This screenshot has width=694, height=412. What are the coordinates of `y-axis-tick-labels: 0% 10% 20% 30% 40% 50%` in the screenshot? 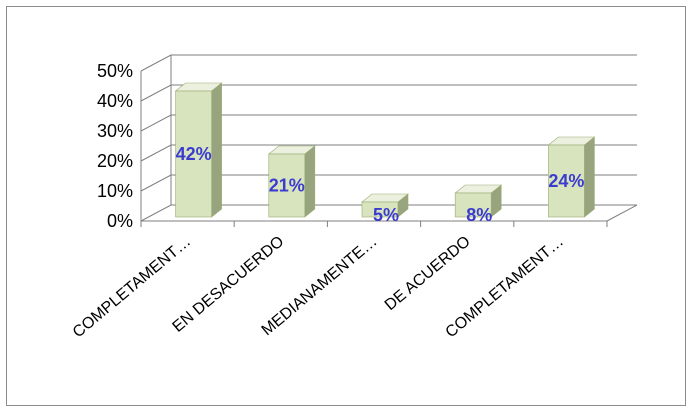 It's located at (115, 146).